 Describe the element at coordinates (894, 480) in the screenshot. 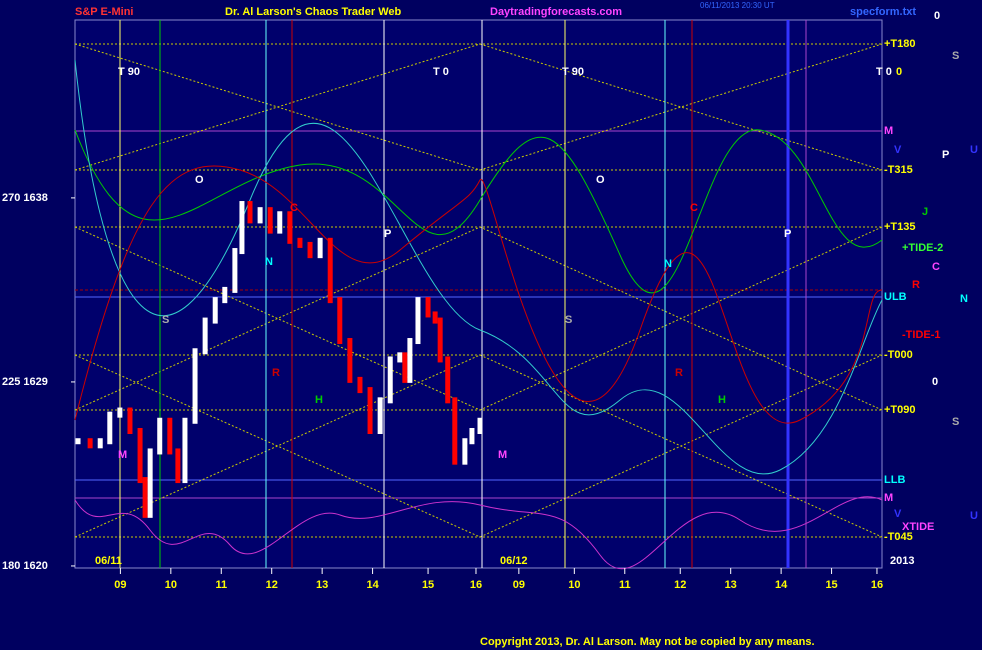

I see `annotation: LLB` at that location.